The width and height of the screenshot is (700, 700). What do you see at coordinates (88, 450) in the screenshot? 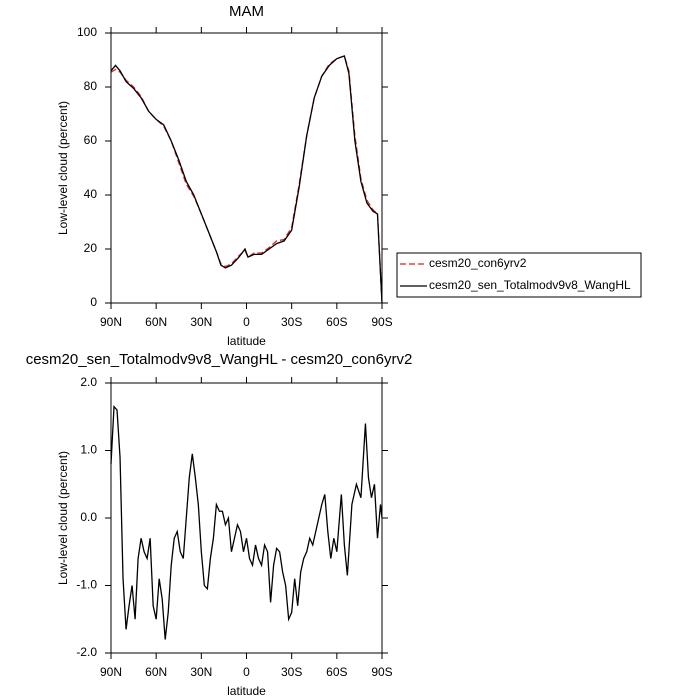
I see `y-tick-label: 1.0` at bounding box center [88, 450].